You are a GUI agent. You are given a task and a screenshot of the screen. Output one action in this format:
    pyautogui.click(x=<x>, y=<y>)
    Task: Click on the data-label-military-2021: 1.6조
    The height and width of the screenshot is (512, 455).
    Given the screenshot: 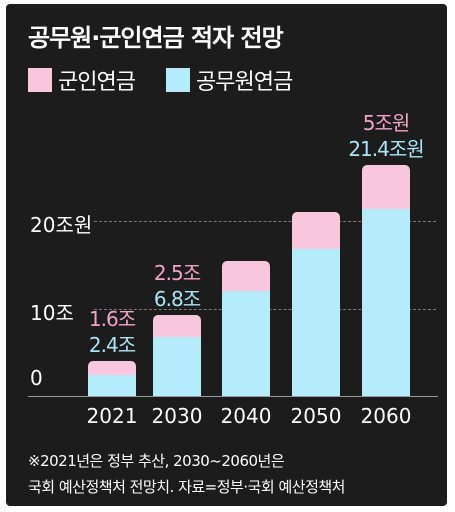 What is the action you would take?
    pyautogui.click(x=112, y=319)
    